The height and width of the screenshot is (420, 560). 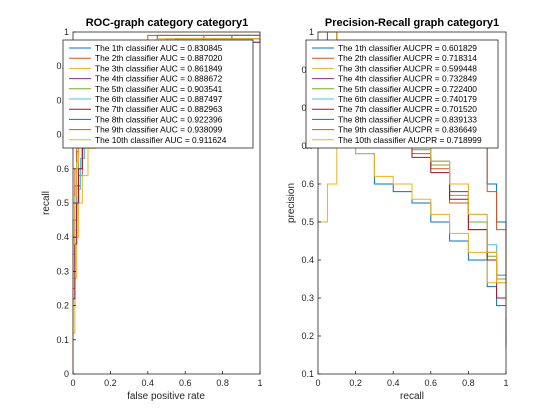 What do you see at coordinates (412, 396) in the screenshot?
I see `pr-x-axis-label: recall` at bounding box center [412, 396].